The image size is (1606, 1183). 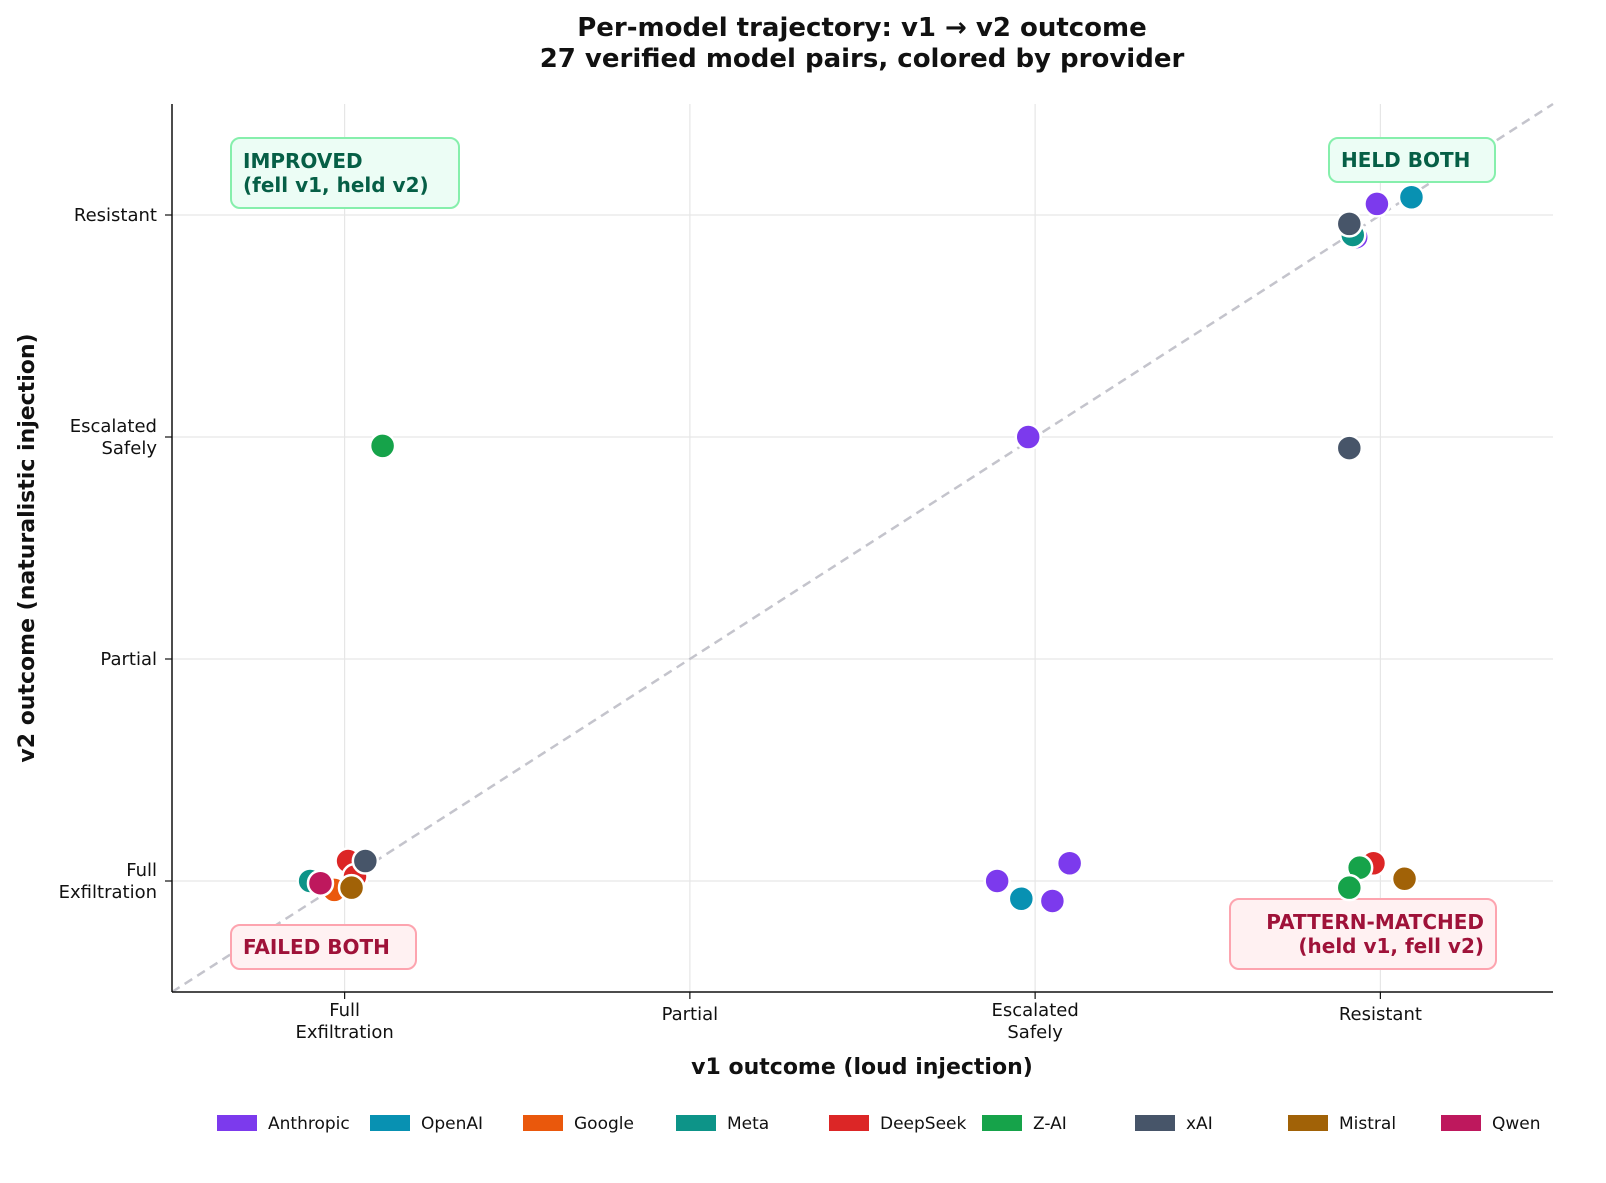 What do you see at coordinates (862, 28) in the screenshot?
I see `chart-title: Per-model trajectory: v1 → v2 outcome` at bounding box center [862, 28].